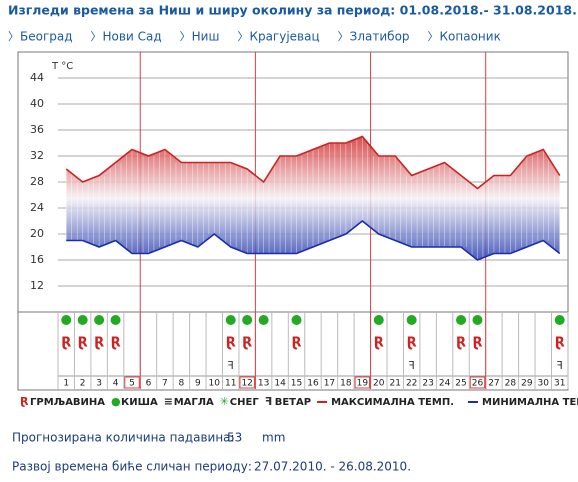 The height and width of the screenshot is (482, 578). I want to click on precip-label: Прогнозирана количина падавина:, so click(123, 438).